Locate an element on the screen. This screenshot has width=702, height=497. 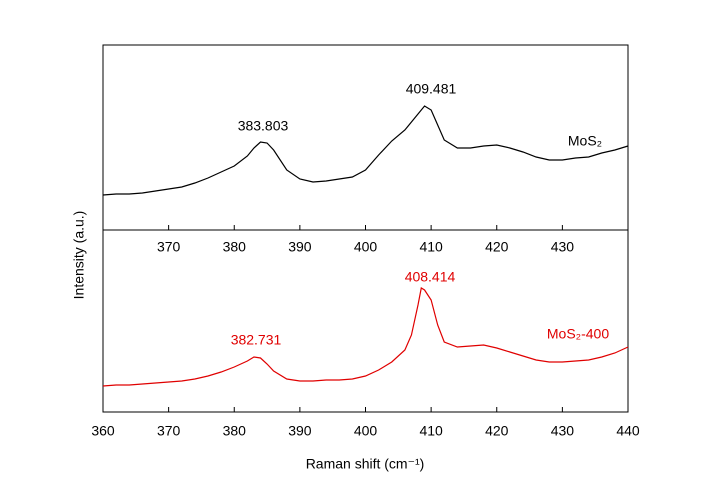
x-axis-label: Raman shift (cm⁻¹) is located at coordinates (365, 464).